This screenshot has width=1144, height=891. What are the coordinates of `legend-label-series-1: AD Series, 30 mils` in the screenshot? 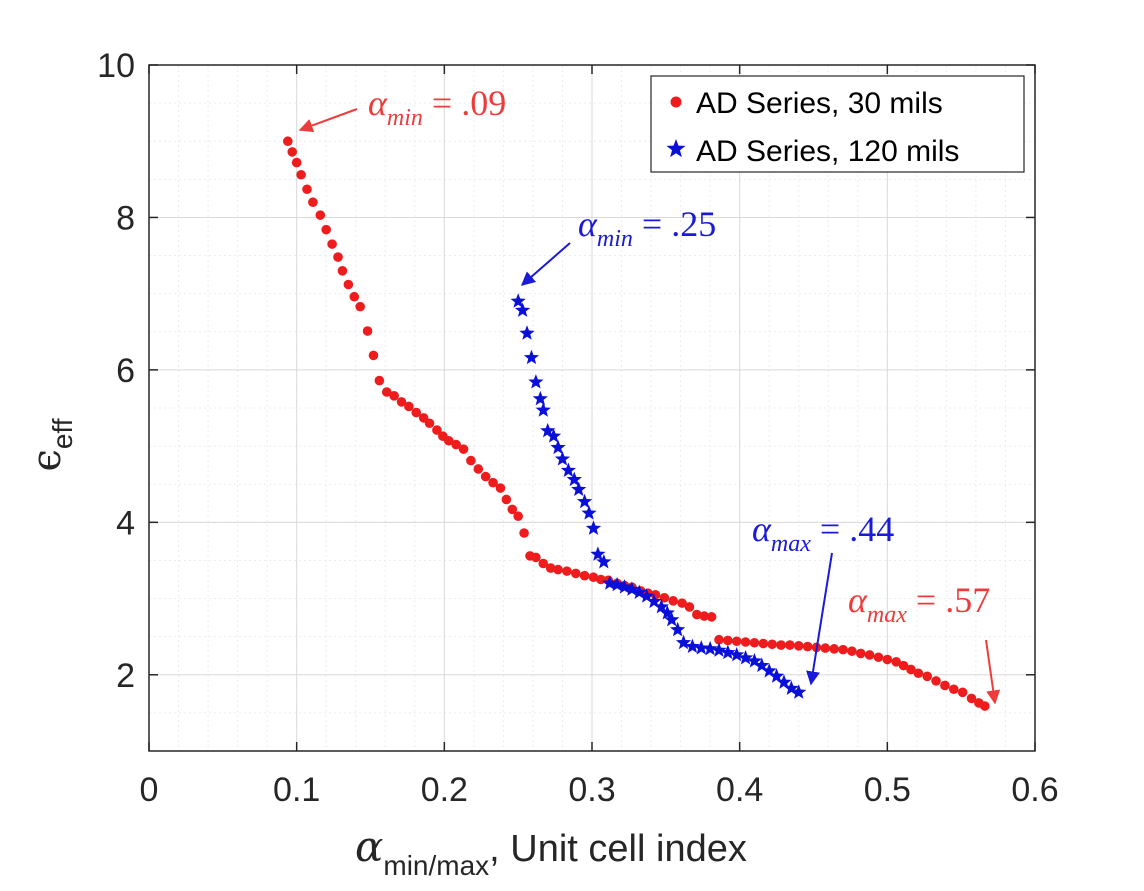 It's located at (819, 103).